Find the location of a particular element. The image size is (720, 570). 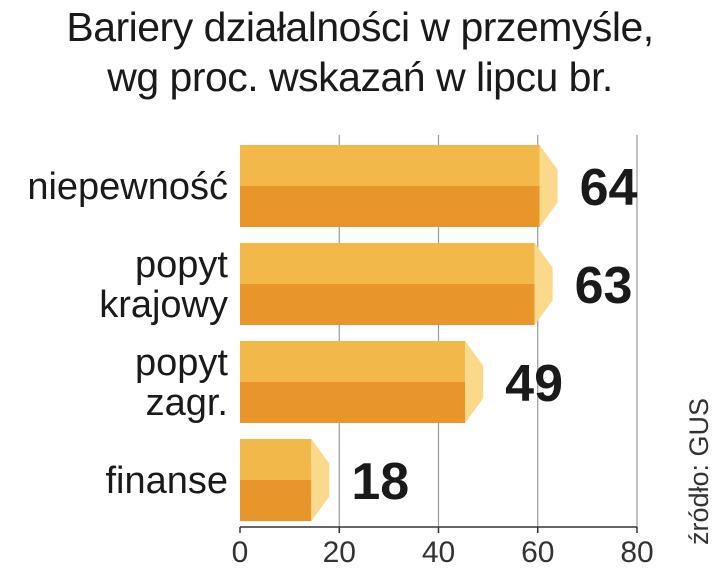

value-label-0: 64 is located at coordinates (609, 188).